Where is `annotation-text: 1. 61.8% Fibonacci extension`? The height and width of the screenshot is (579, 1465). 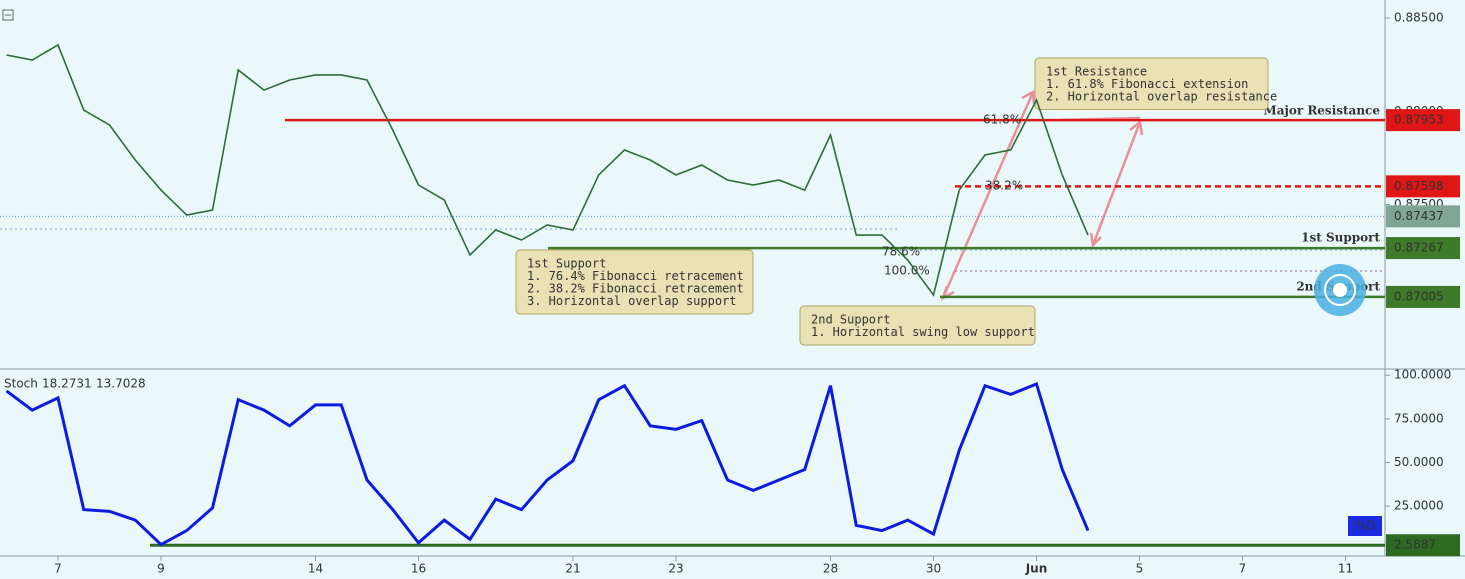
annotation-text: 1. 61.8% Fibonacci extension is located at coordinates (1147, 84).